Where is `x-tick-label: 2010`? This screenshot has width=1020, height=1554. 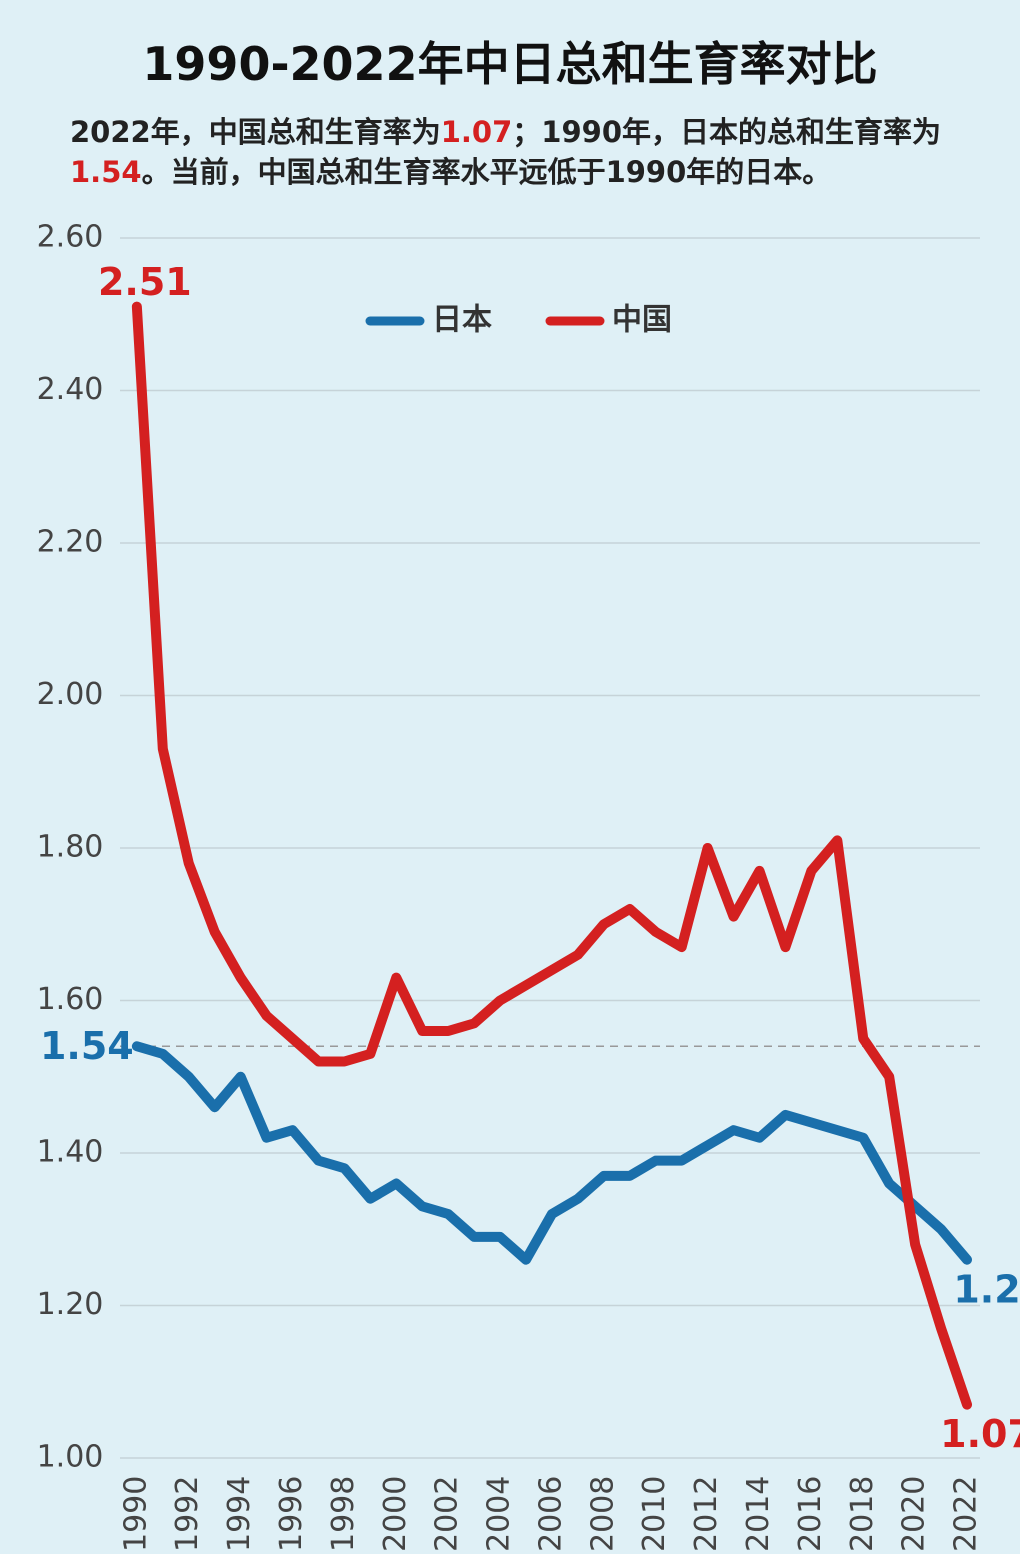
x-tick-label: 2010 is located at coordinates (654, 1514).